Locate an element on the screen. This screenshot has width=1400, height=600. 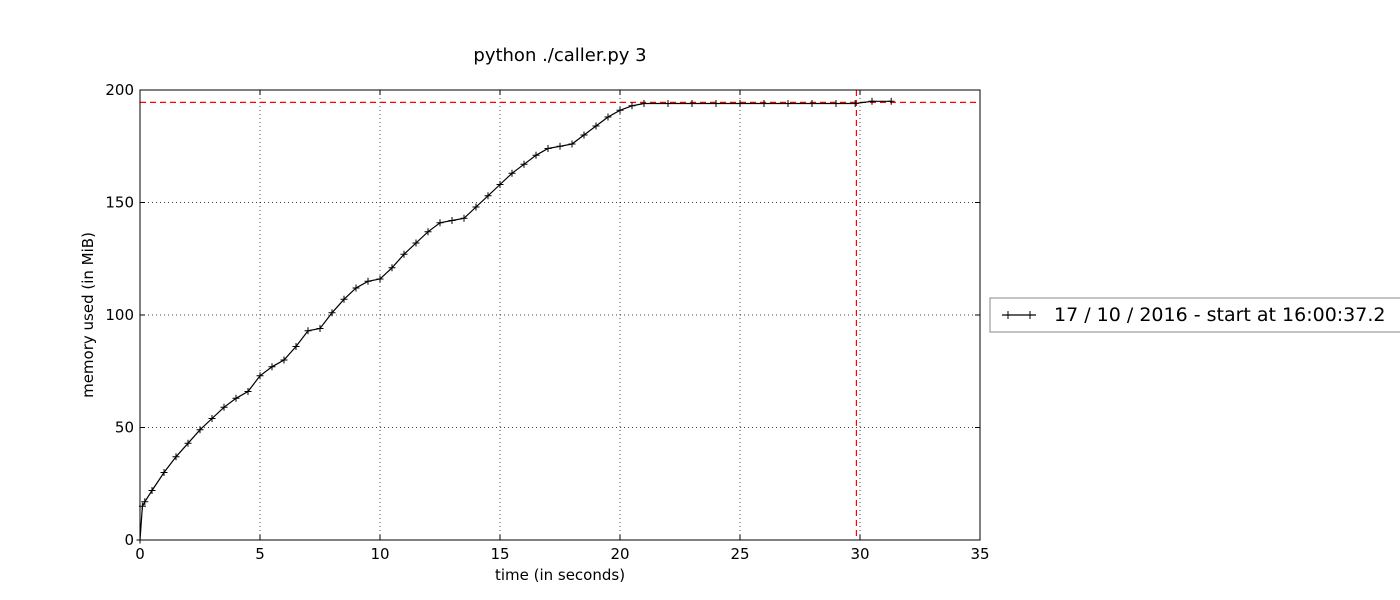
y-tick-label: 150 is located at coordinates (119, 203).